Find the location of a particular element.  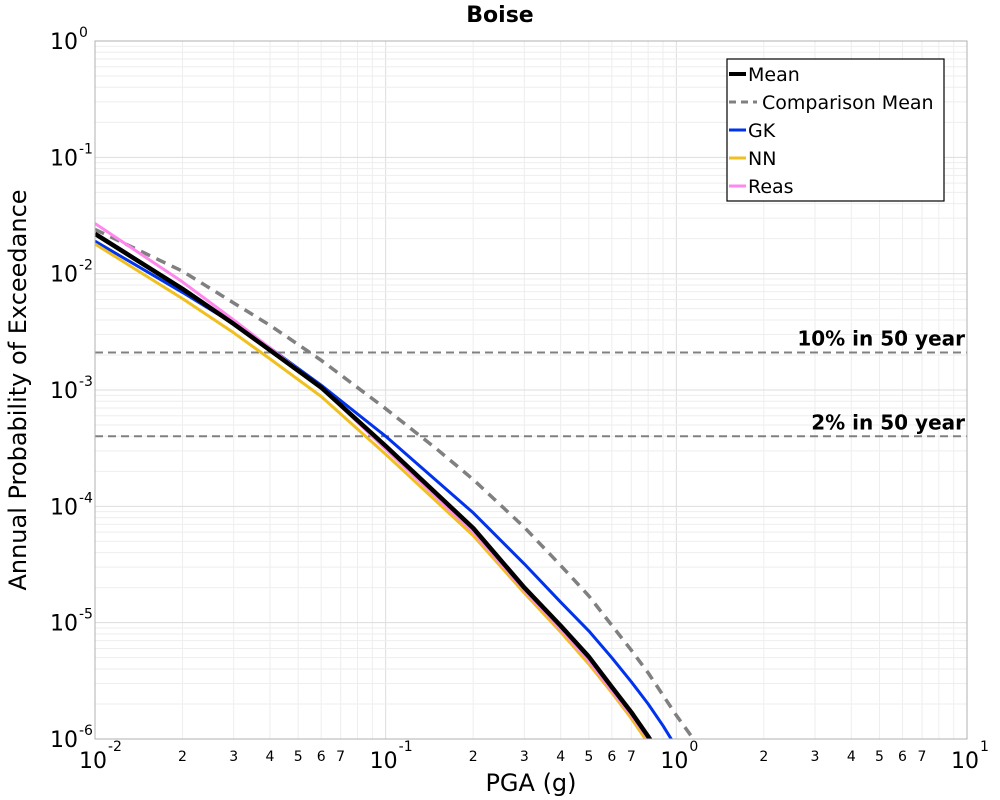

y-tick-label: 10 -3 is located at coordinates (71, 389).